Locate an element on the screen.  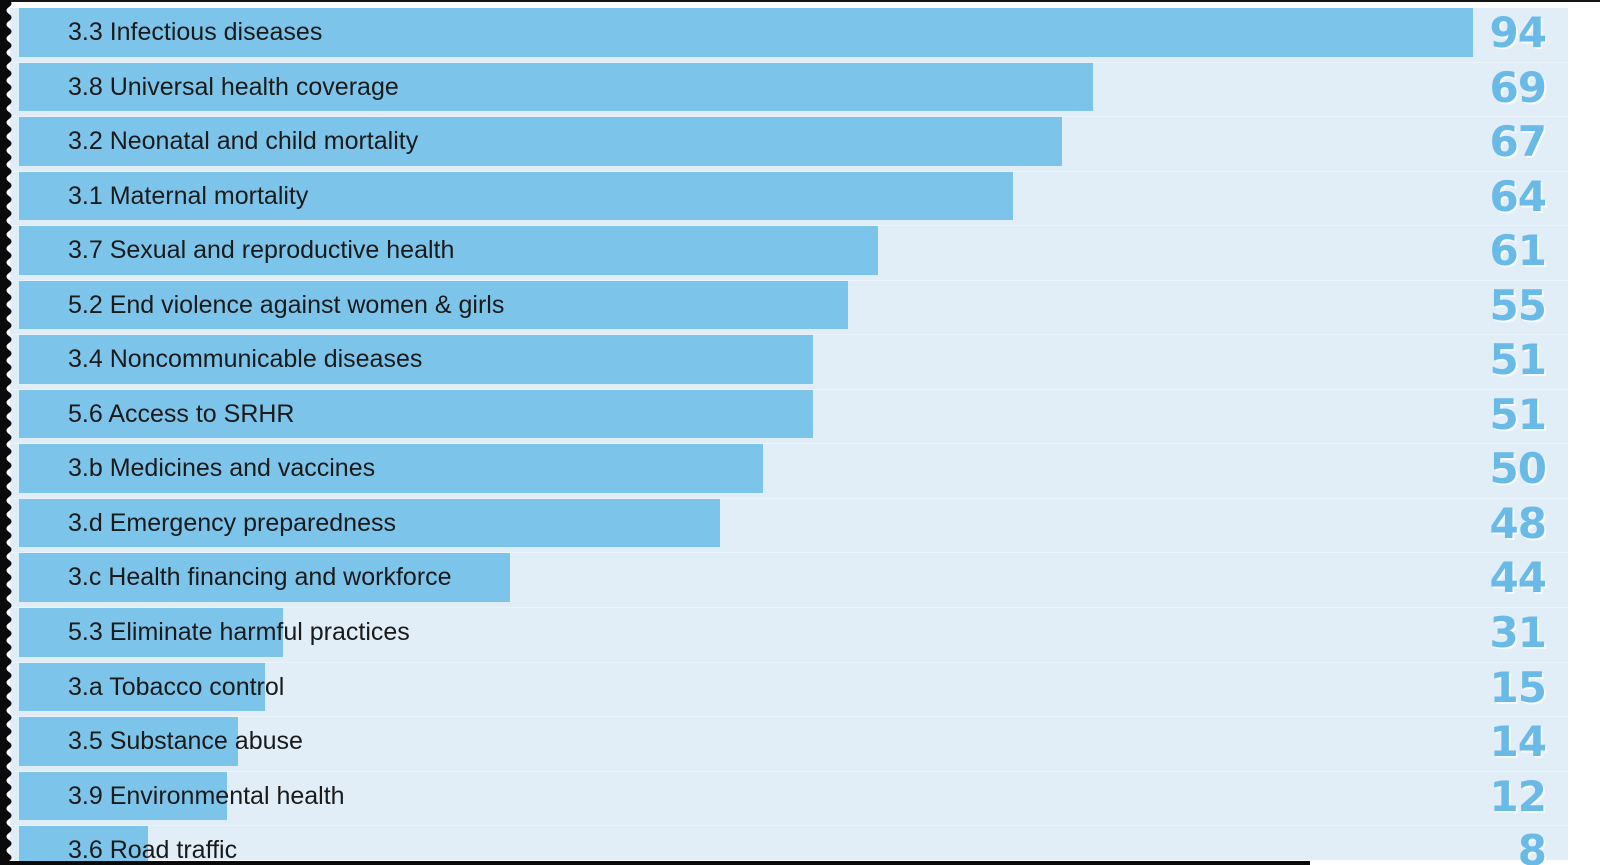
bar-row: 3.2 Neonatal and child mortality 67 is located at coordinates (789, 141).